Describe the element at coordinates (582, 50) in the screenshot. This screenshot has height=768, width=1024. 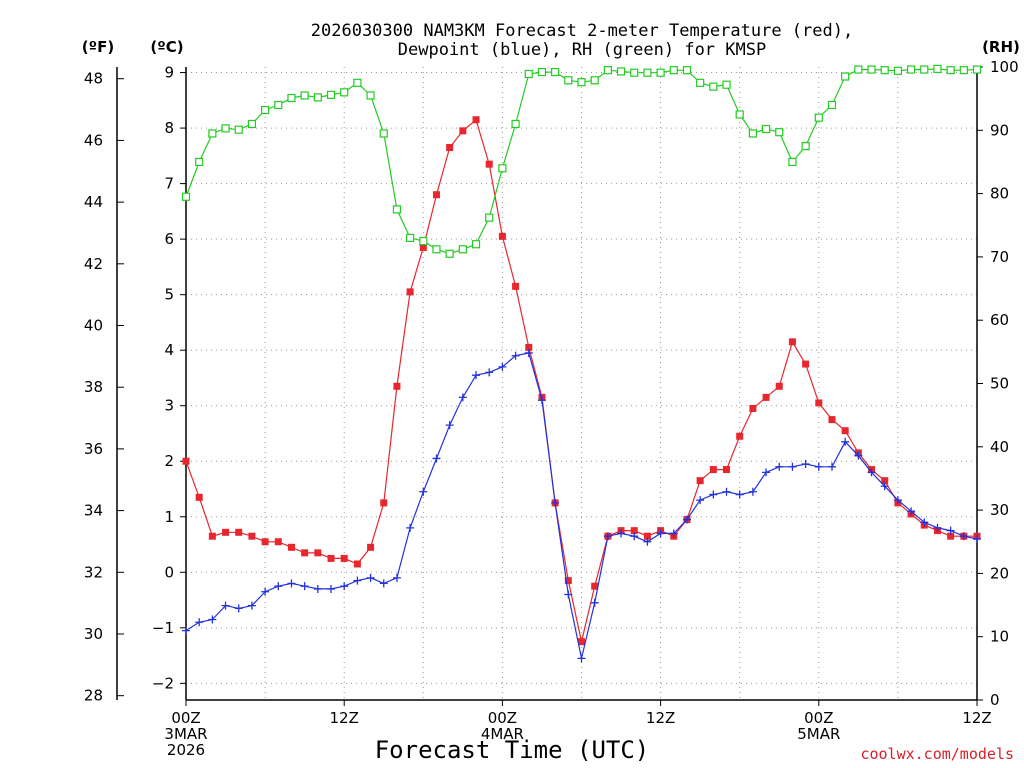
I see `title-line-2: Dewpoint (blue), RH (green) for KMSP` at that location.